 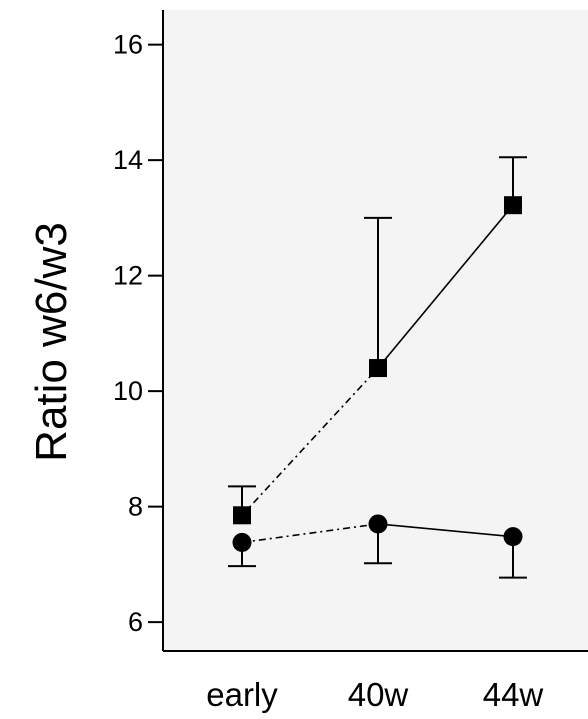 What do you see at coordinates (135, 507) in the screenshot?
I see `y-tick-label: 8` at bounding box center [135, 507].